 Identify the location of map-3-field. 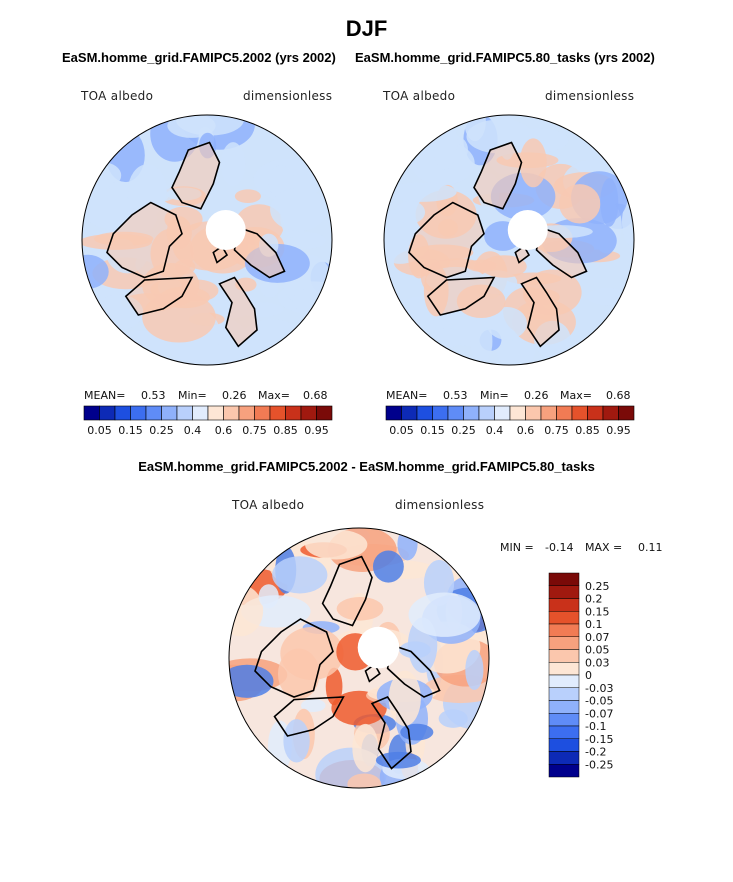
(359, 658).